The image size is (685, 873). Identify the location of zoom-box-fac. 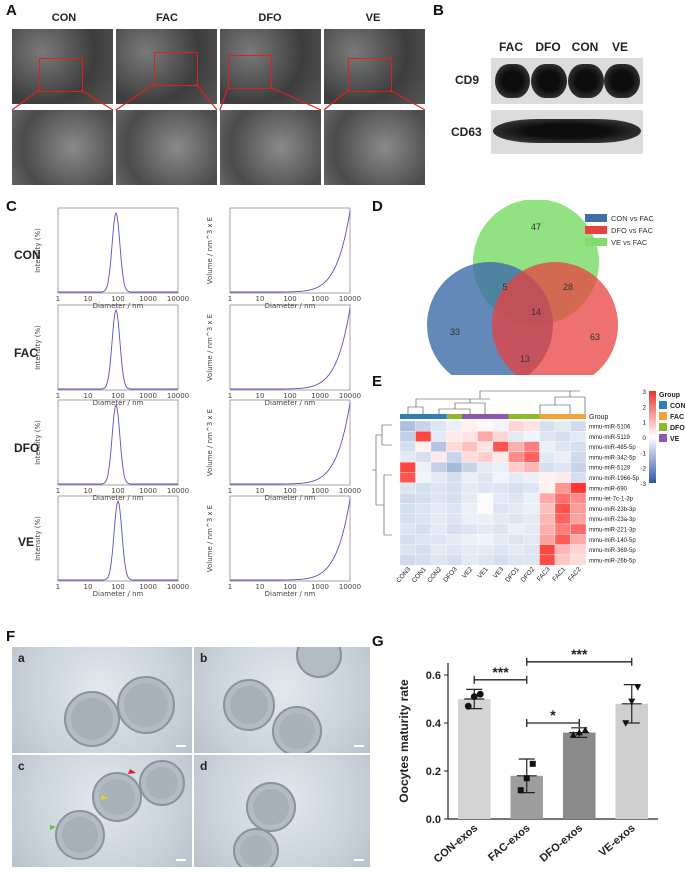
(176, 69).